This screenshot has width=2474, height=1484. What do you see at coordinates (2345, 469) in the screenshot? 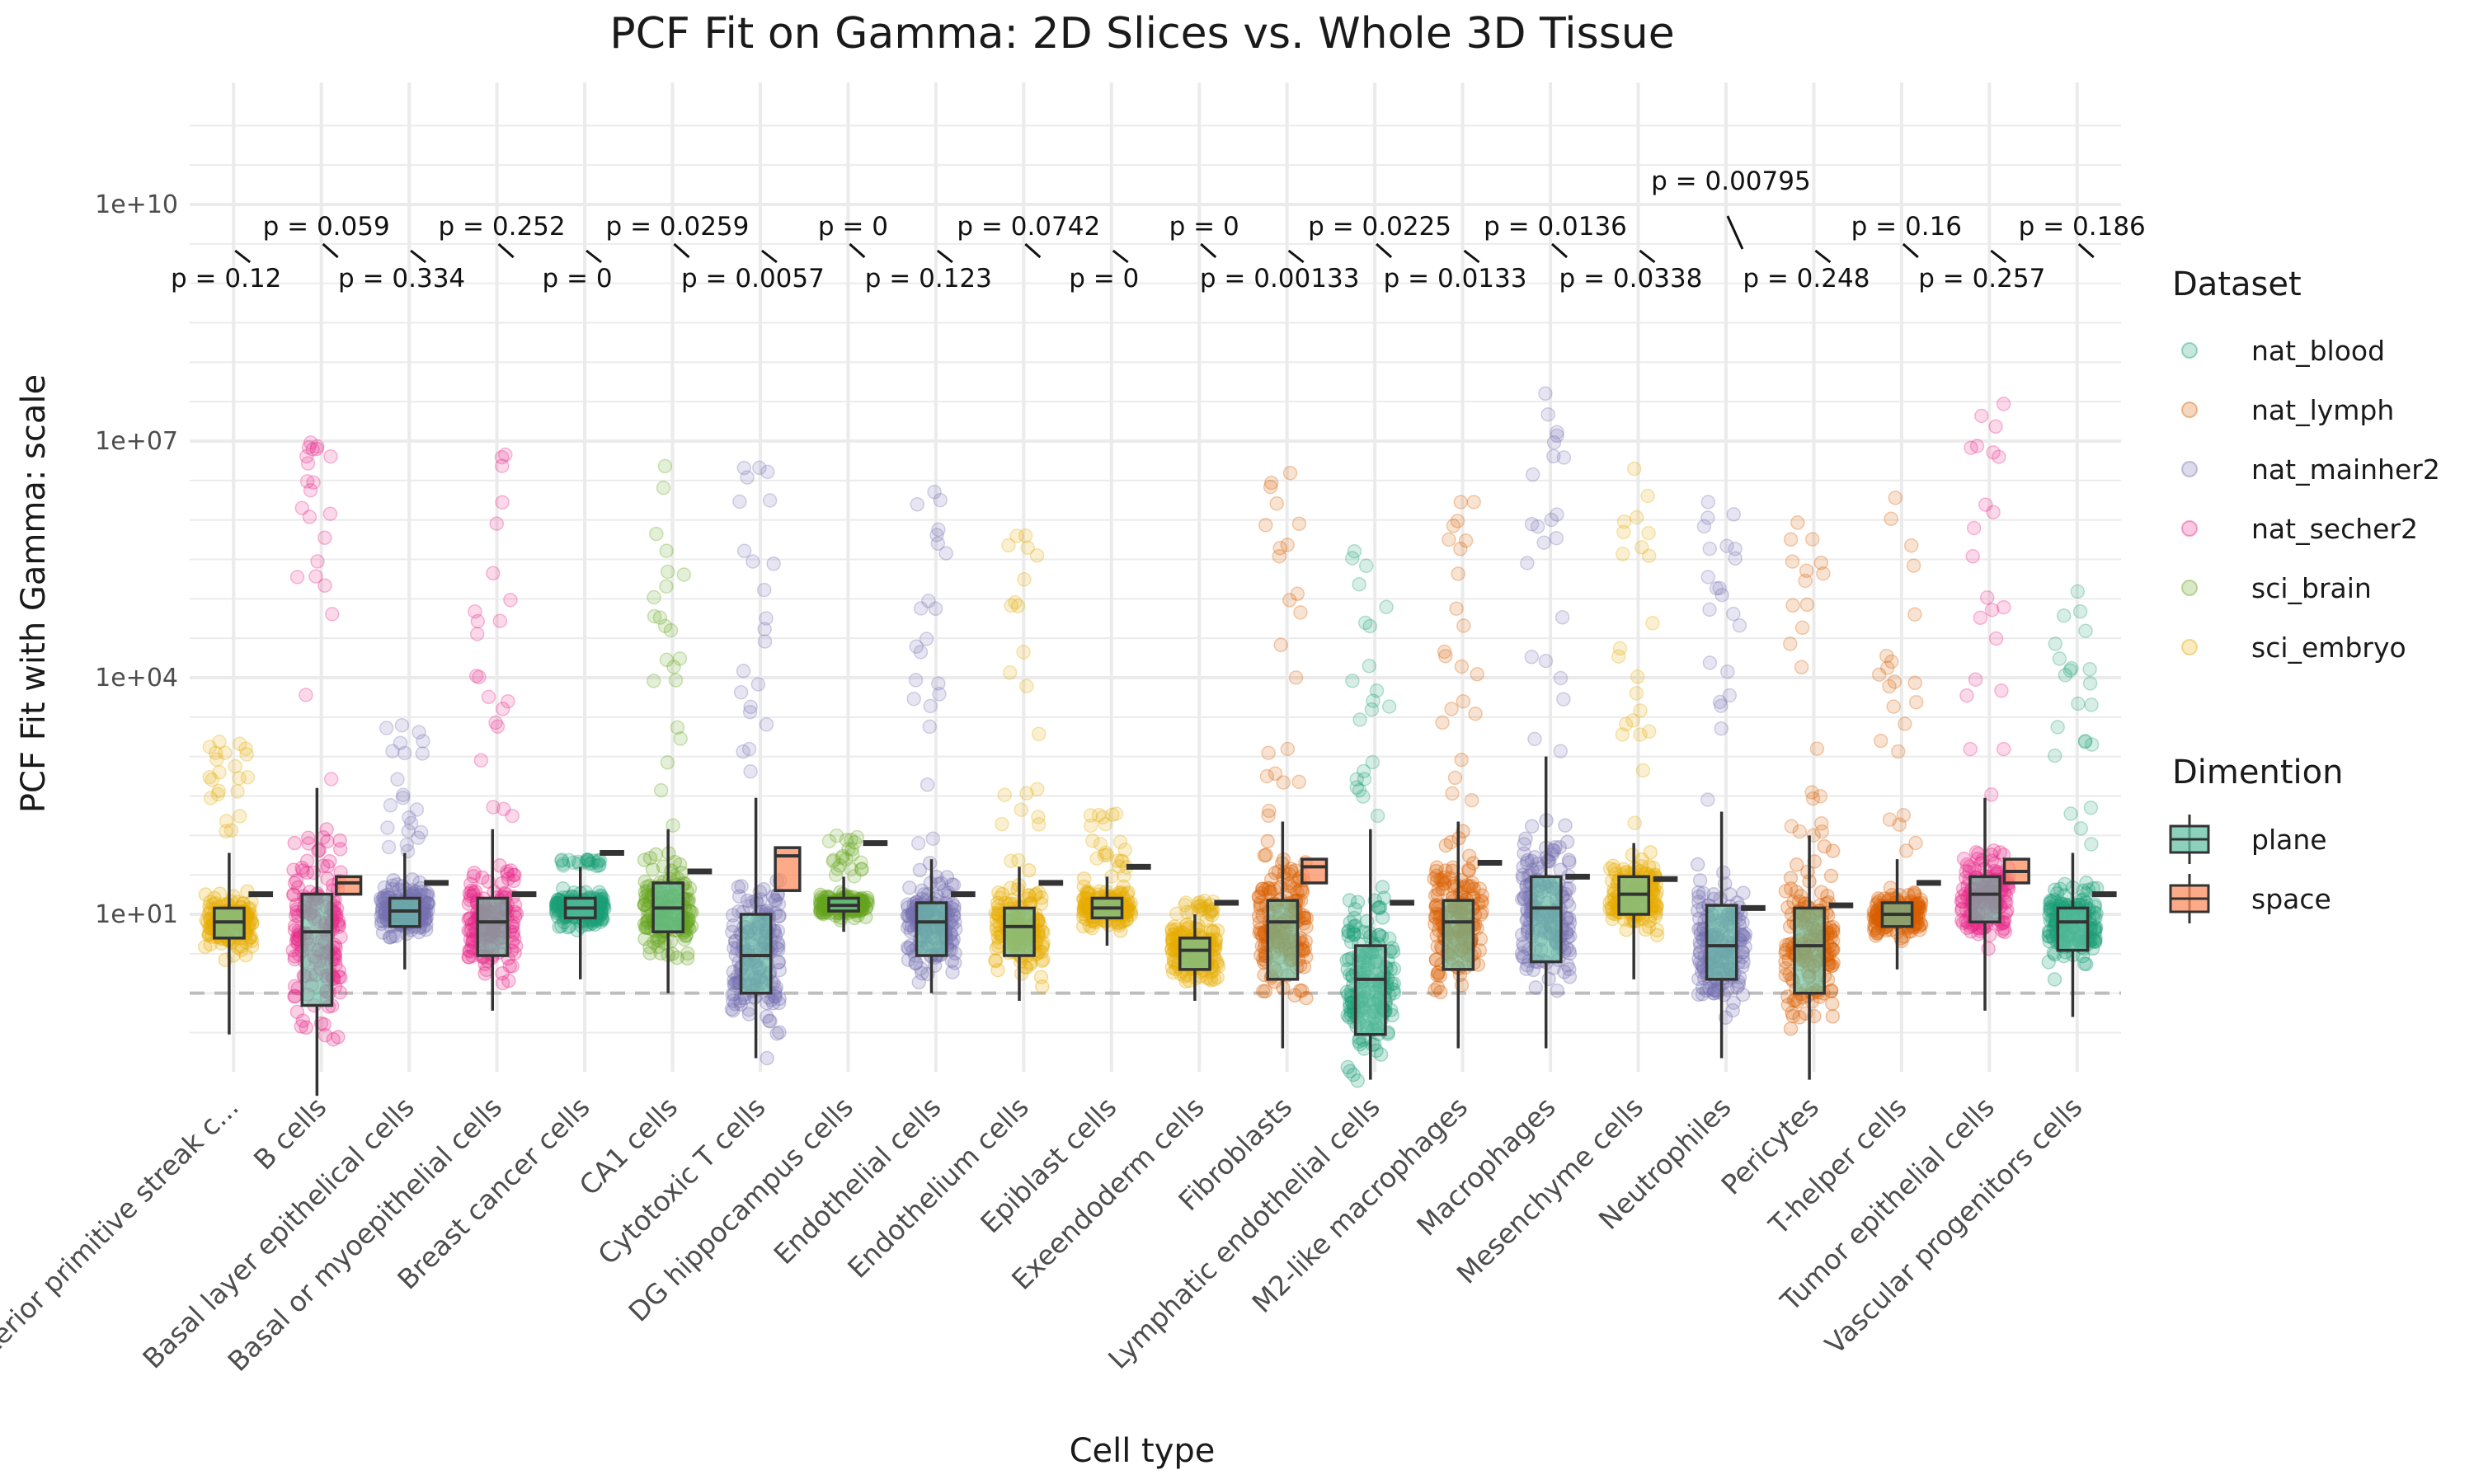
I see `legend-label-dataset: nat_mainher2` at bounding box center [2345, 469].